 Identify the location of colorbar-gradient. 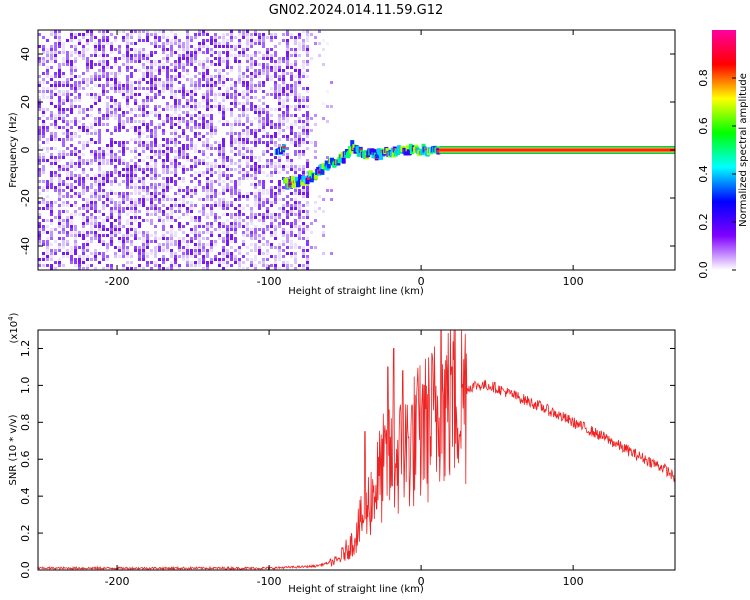
(724, 150).